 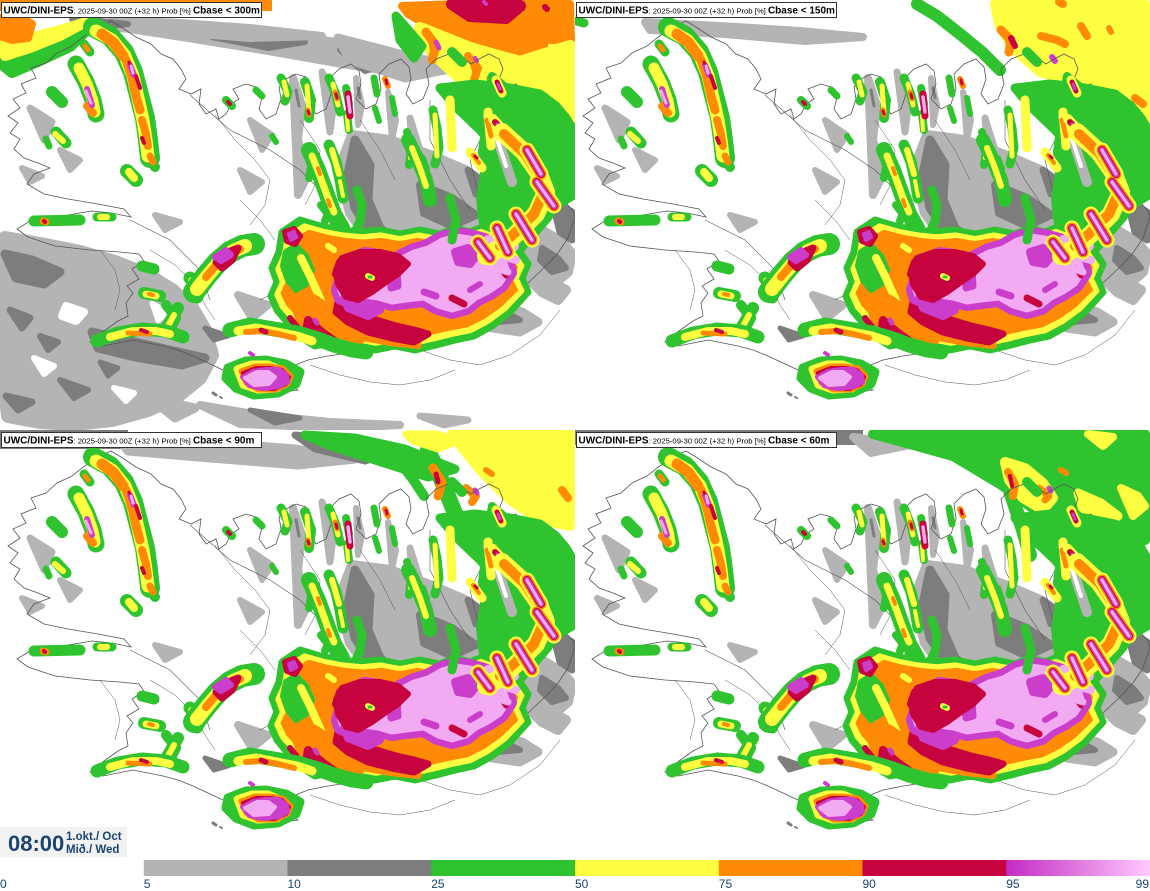 What do you see at coordinates (92, 850) in the screenshot?
I see `svg-text: Mið./ Wed` at bounding box center [92, 850].